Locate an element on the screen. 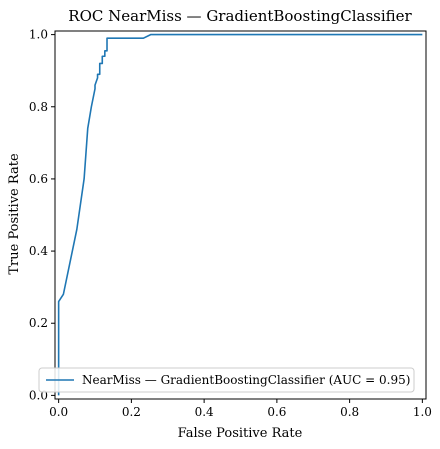 Image resolution: width=440 pixels, height=449 pixels. y-tick-label: 0.4 is located at coordinates (38, 251).